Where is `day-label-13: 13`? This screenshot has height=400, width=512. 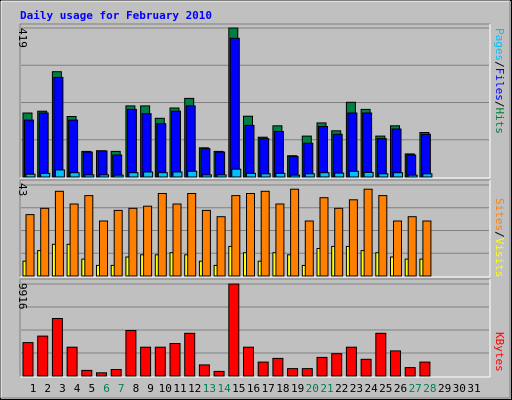 day-label-13: 13 is located at coordinates (209, 388).